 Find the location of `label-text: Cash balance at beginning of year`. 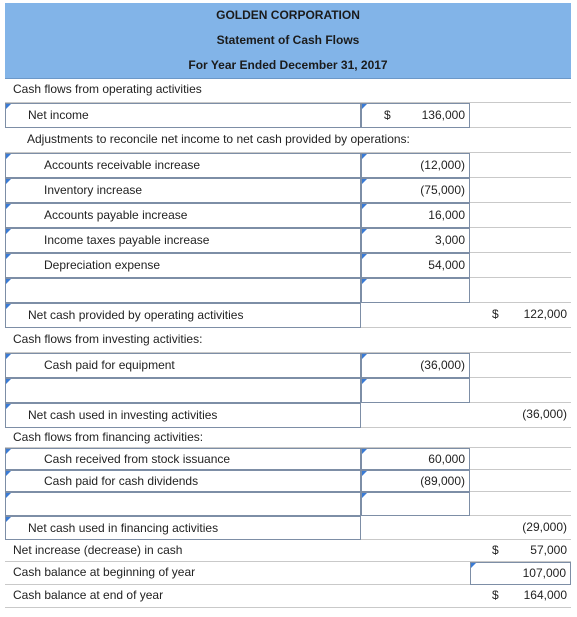

label-text: Cash balance at beginning of year is located at coordinates (104, 572).